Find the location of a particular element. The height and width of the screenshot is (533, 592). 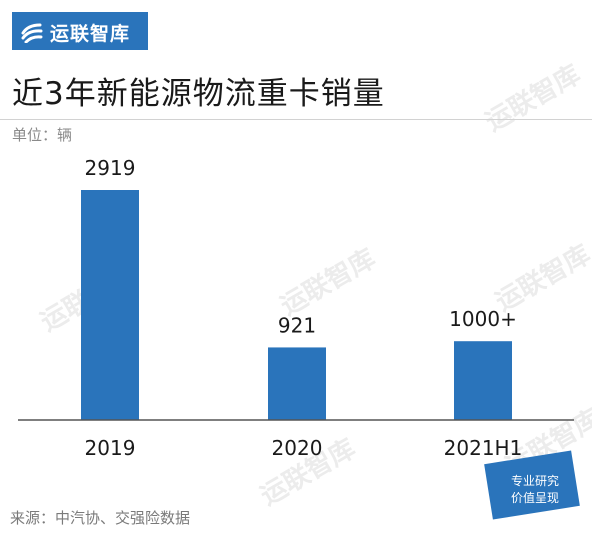

slogan-line-2: 价值呈现 is located at coordinates (534, 498).